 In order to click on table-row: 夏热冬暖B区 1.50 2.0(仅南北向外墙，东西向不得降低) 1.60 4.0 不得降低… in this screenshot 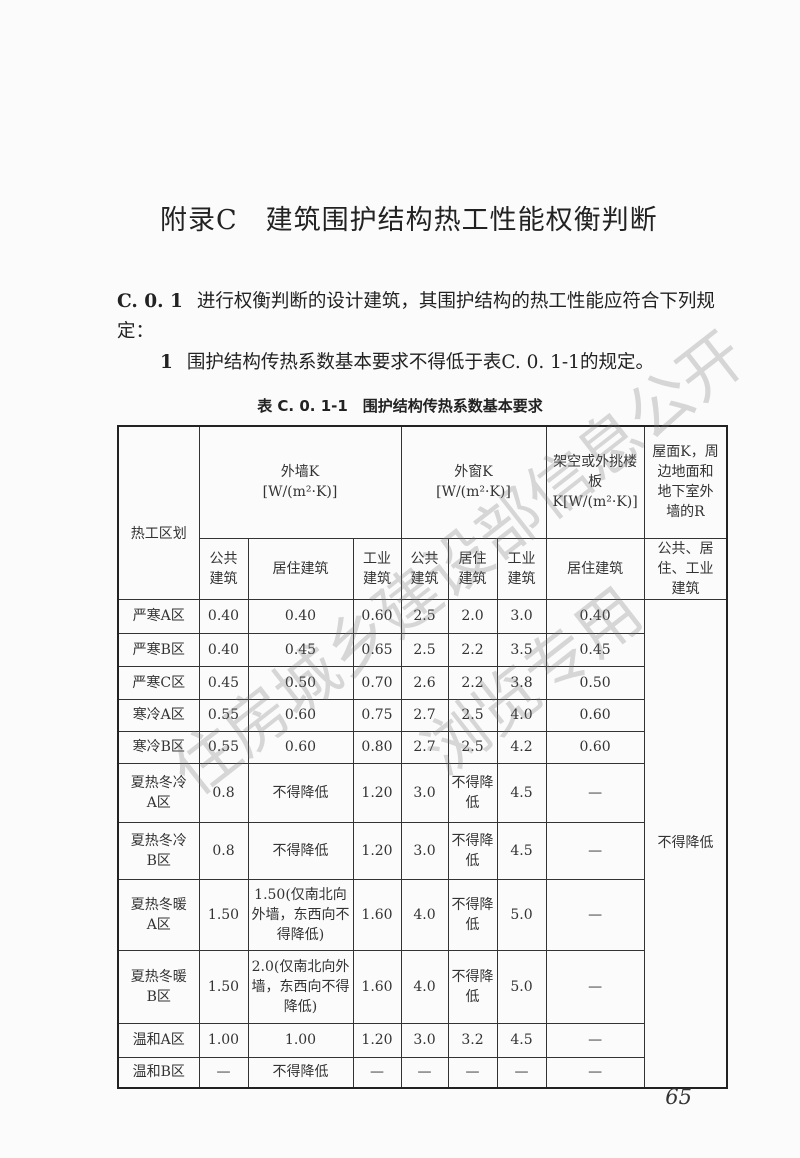, I will do `click(422, 986)`.